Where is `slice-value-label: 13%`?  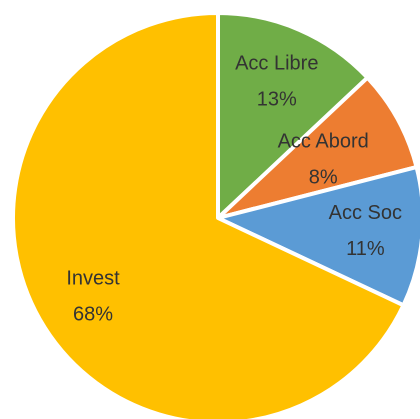
slice-value-label: 13% is located at coordinates (277, 99).